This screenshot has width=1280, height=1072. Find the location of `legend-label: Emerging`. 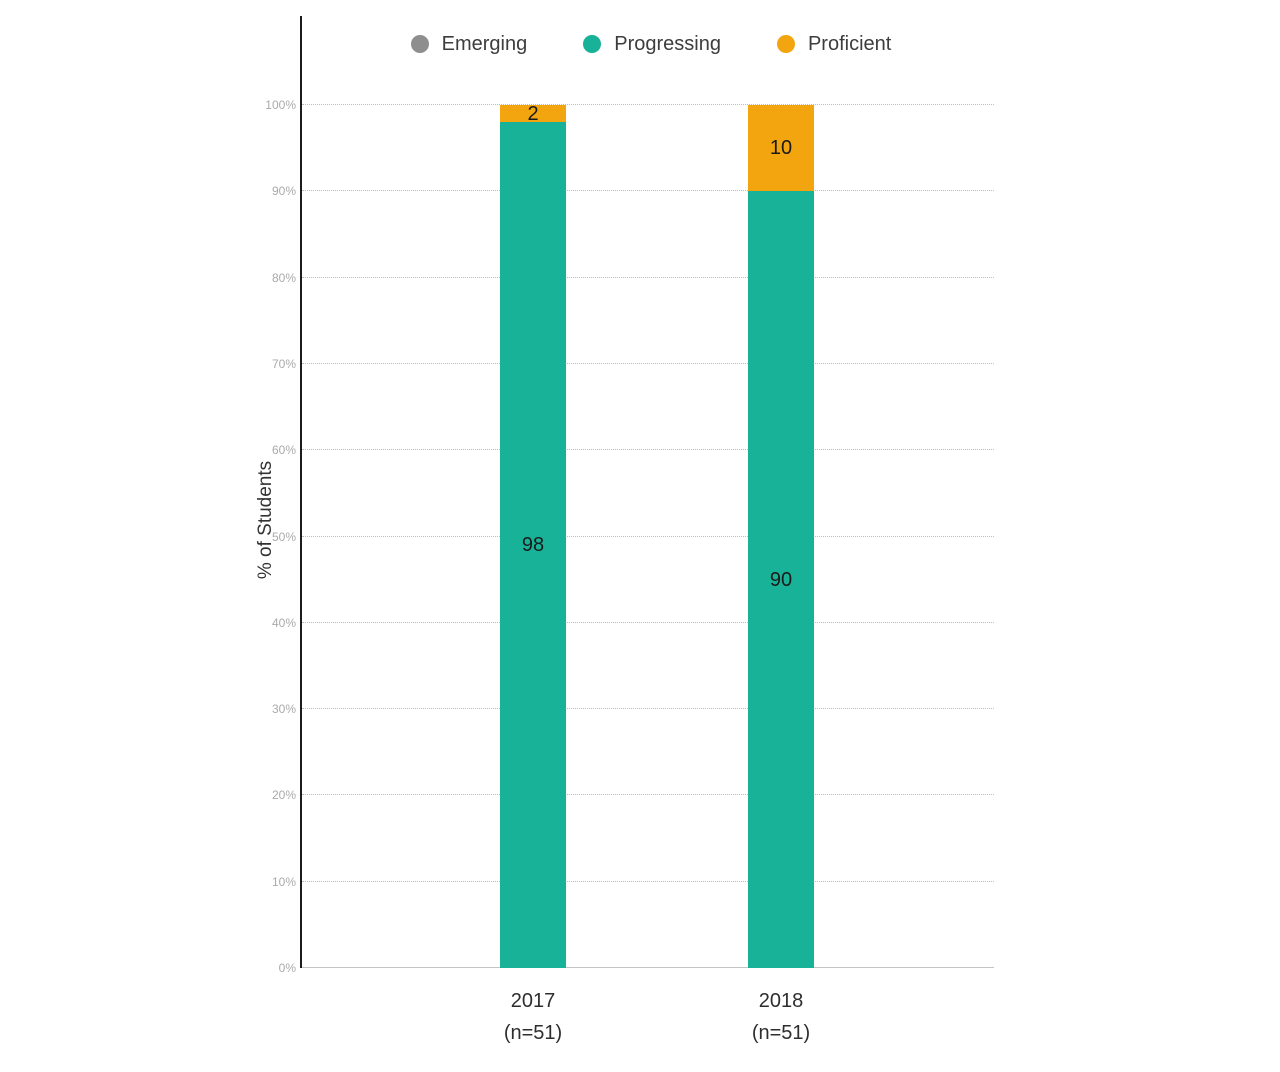

legend-label: Emerging is located at coordinates (484, 43).